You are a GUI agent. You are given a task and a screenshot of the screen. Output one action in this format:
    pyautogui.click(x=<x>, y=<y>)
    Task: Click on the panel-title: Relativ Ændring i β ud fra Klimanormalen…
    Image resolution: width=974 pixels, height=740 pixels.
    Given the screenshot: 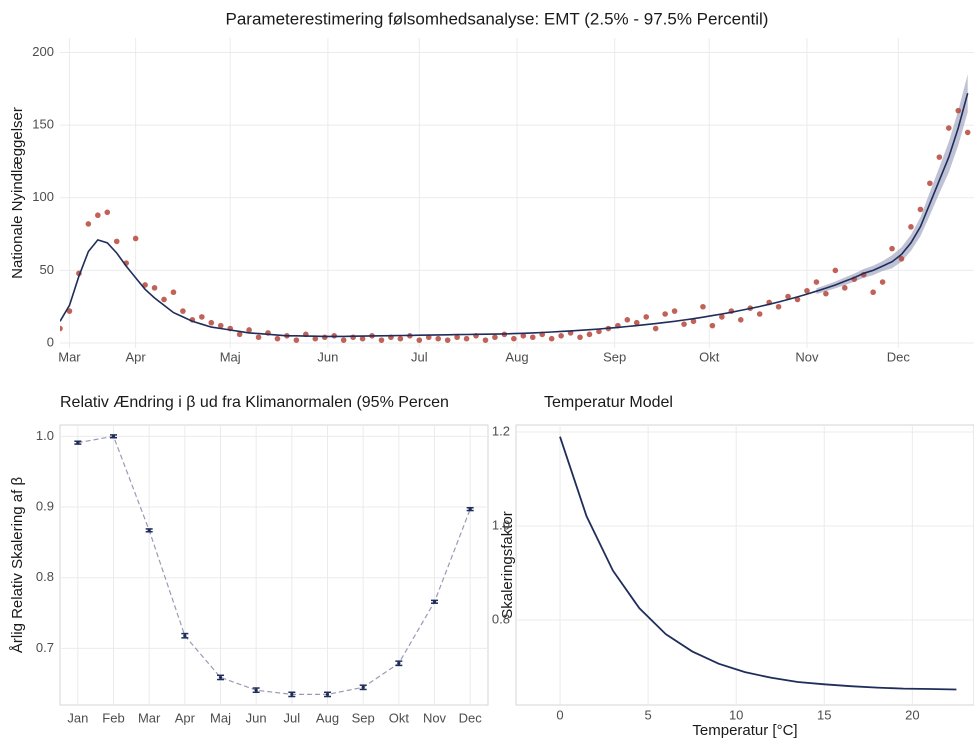 What is the action you would take?
    pyautogui.click(x=254, y=402)
    